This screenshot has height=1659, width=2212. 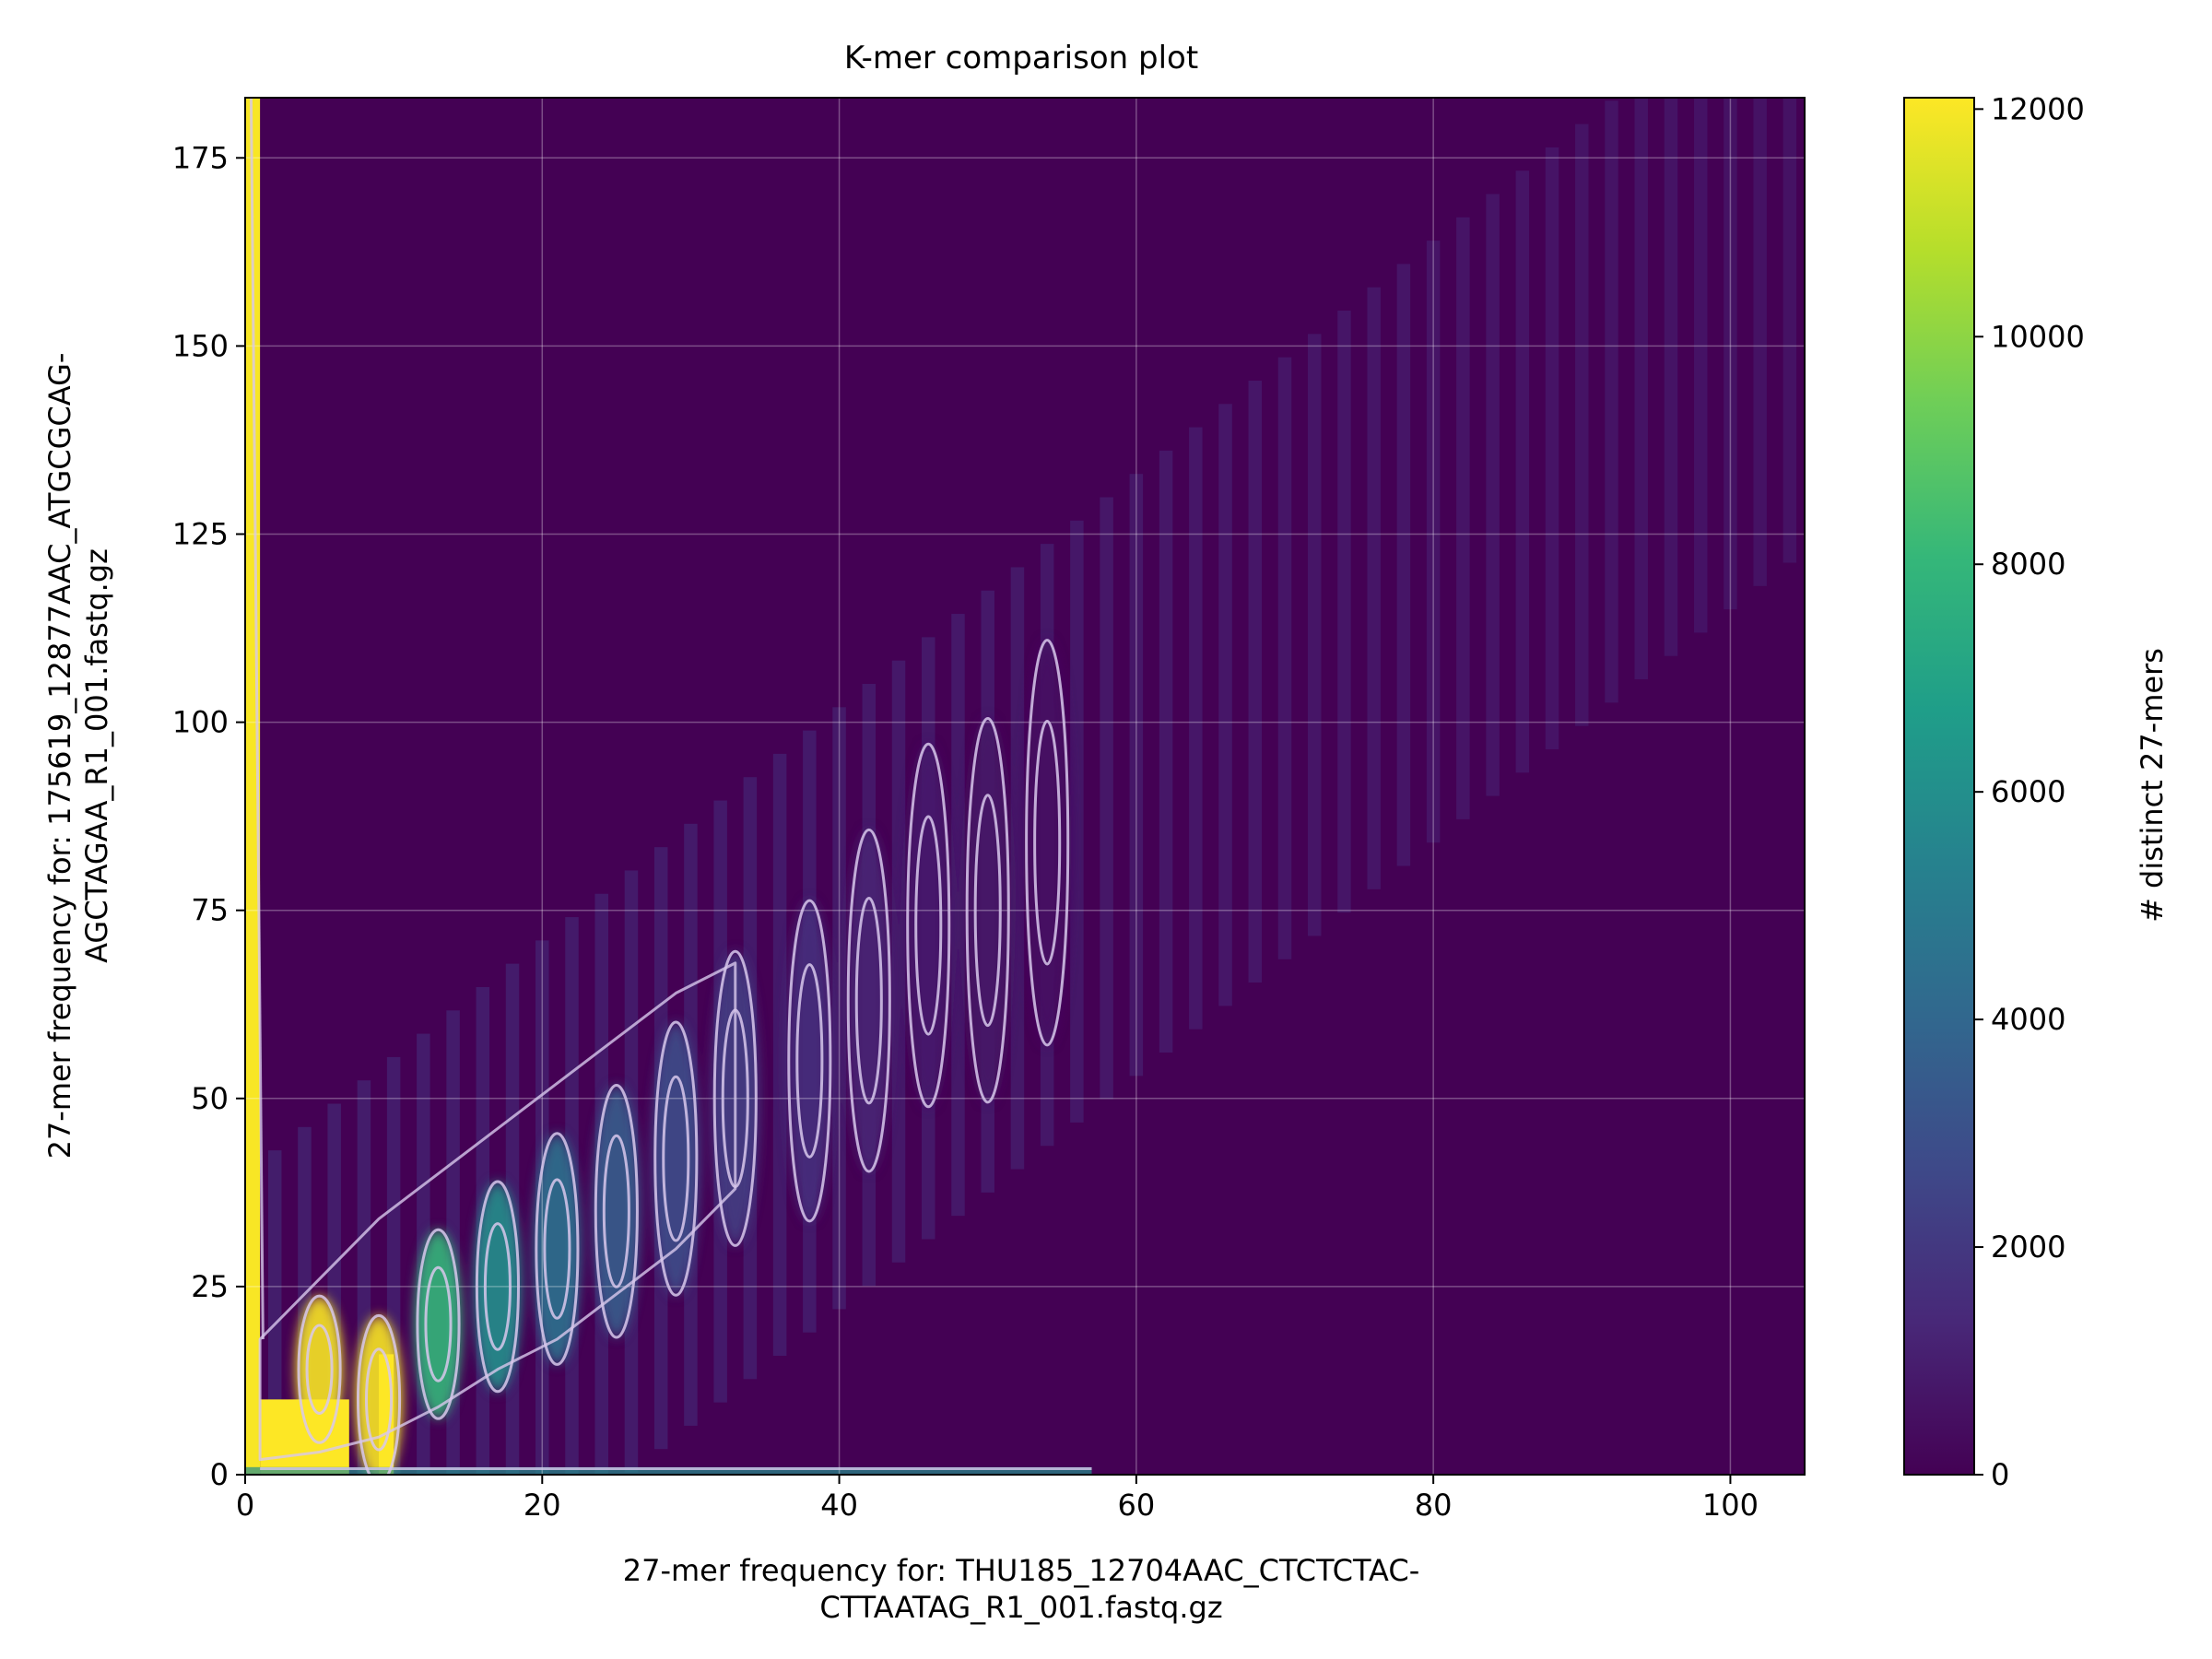 I want to click on y-axis-label-line-2: AGCTAGAA_R1_001.fastq.gz, so click(x=96, y=755).